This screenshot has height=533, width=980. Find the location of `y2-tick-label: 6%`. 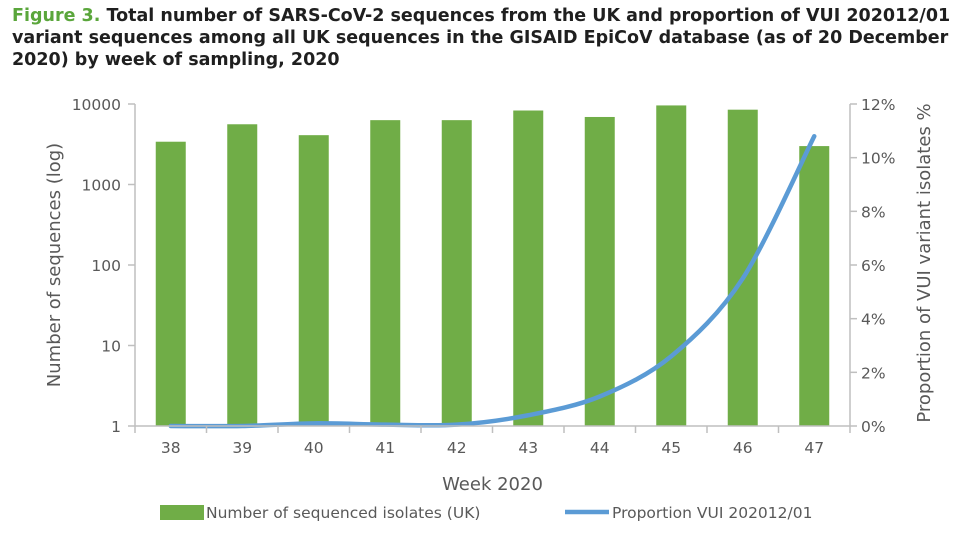

y2-tick-label: 6% is located at coordinates (873, 266).